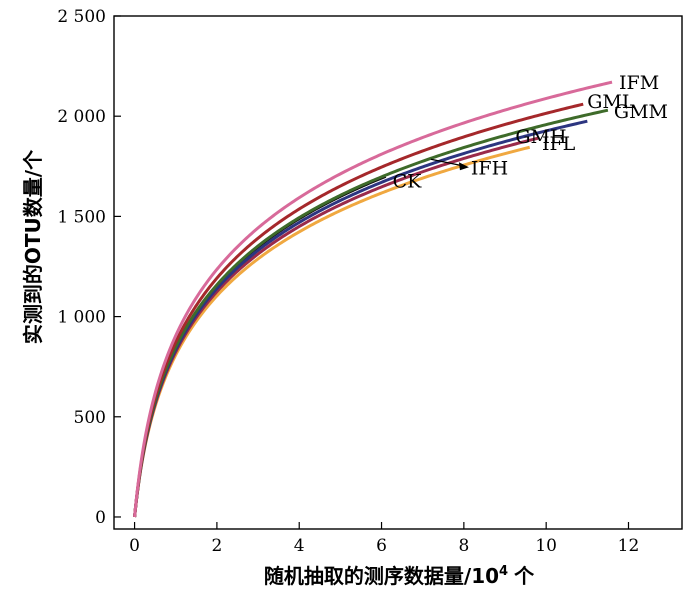 Image resolution: width=700 pixels, height=596 pixels. Describe the element at coordinates (629, 546) in the screenshot. I see `x-tick-label: 12` at that location.